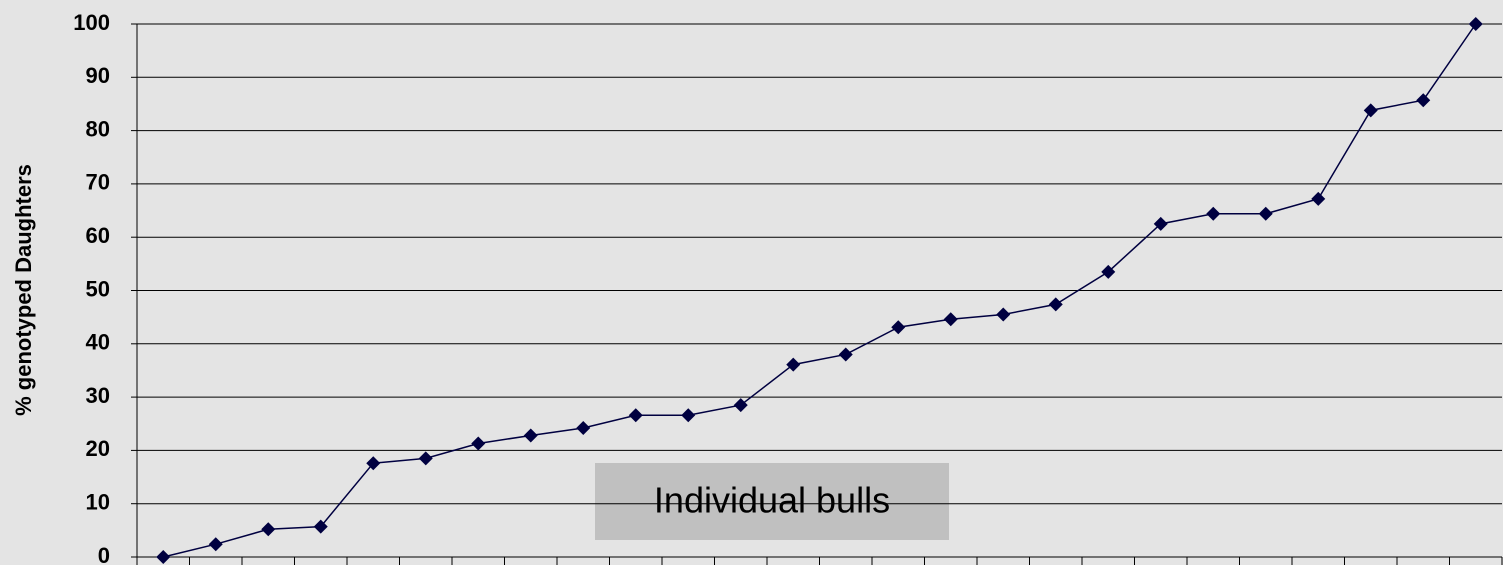 The height and width of the screenshot is (565, 1503). What do you see at coordinates (23, 290) in the screenshot?
I see `y-axis-label: % genotyped Daughters` at bounding box center [23, 290].